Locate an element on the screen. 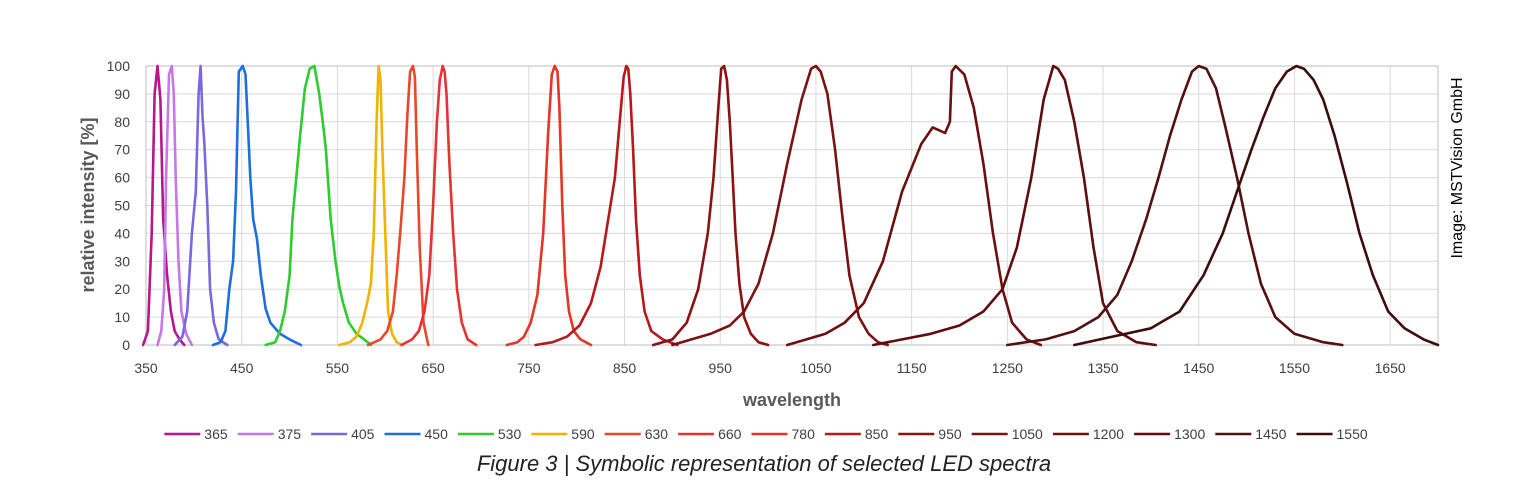  legend-label-1550: 1550 is located at coordinates (1352, 434).